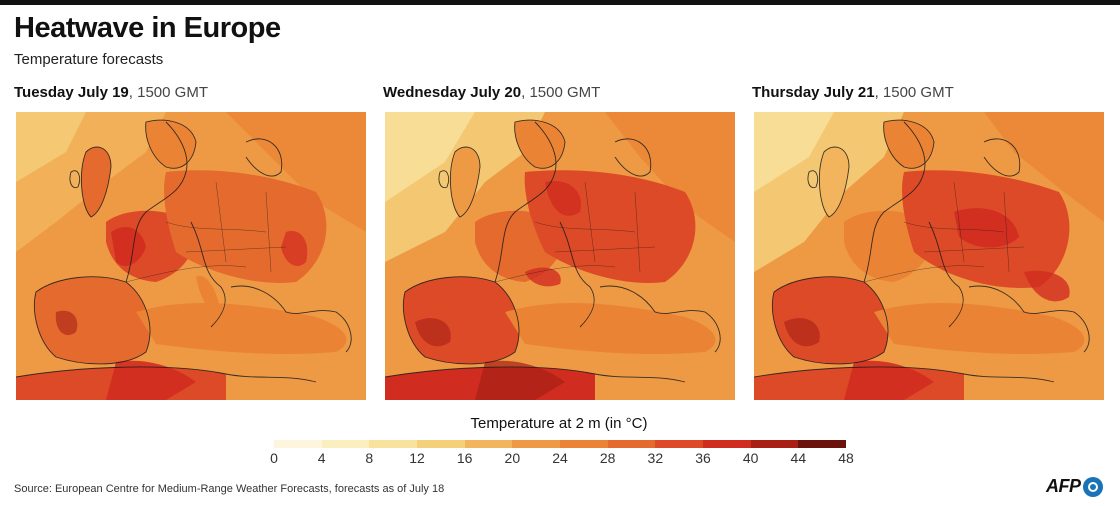 This screenshot has height=506, width=1120. What do you see at coordinates (321, 458) in the screenshot?
I see `legend-tick-label: 4` at bounding box center [321, 458].